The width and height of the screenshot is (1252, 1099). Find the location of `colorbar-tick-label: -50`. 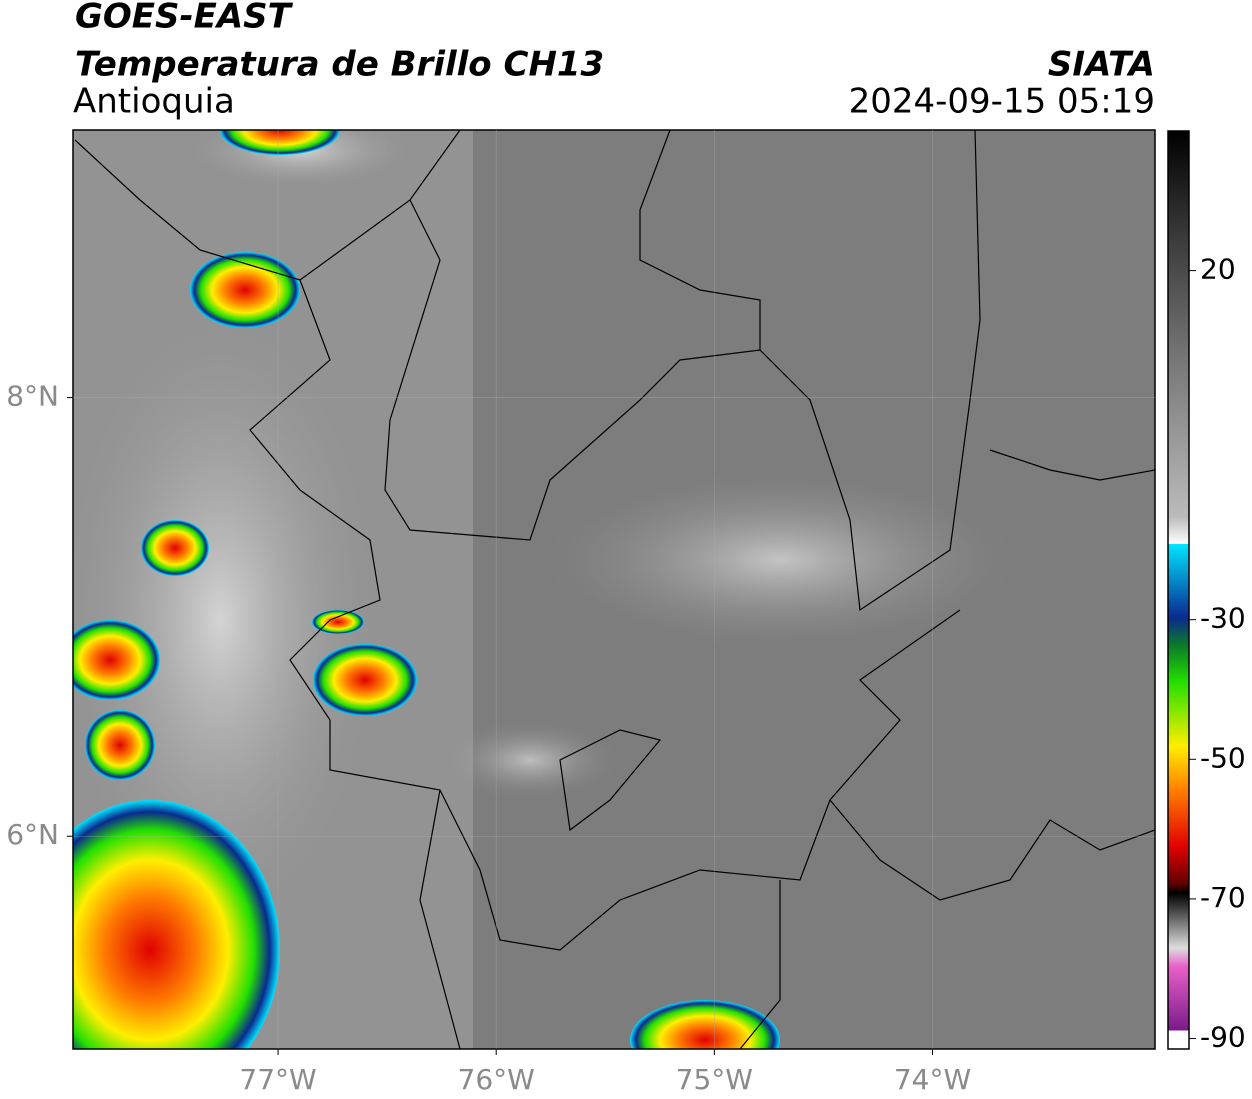

colorbar-tick-label: -50 is located at coordinates (1223, 757).